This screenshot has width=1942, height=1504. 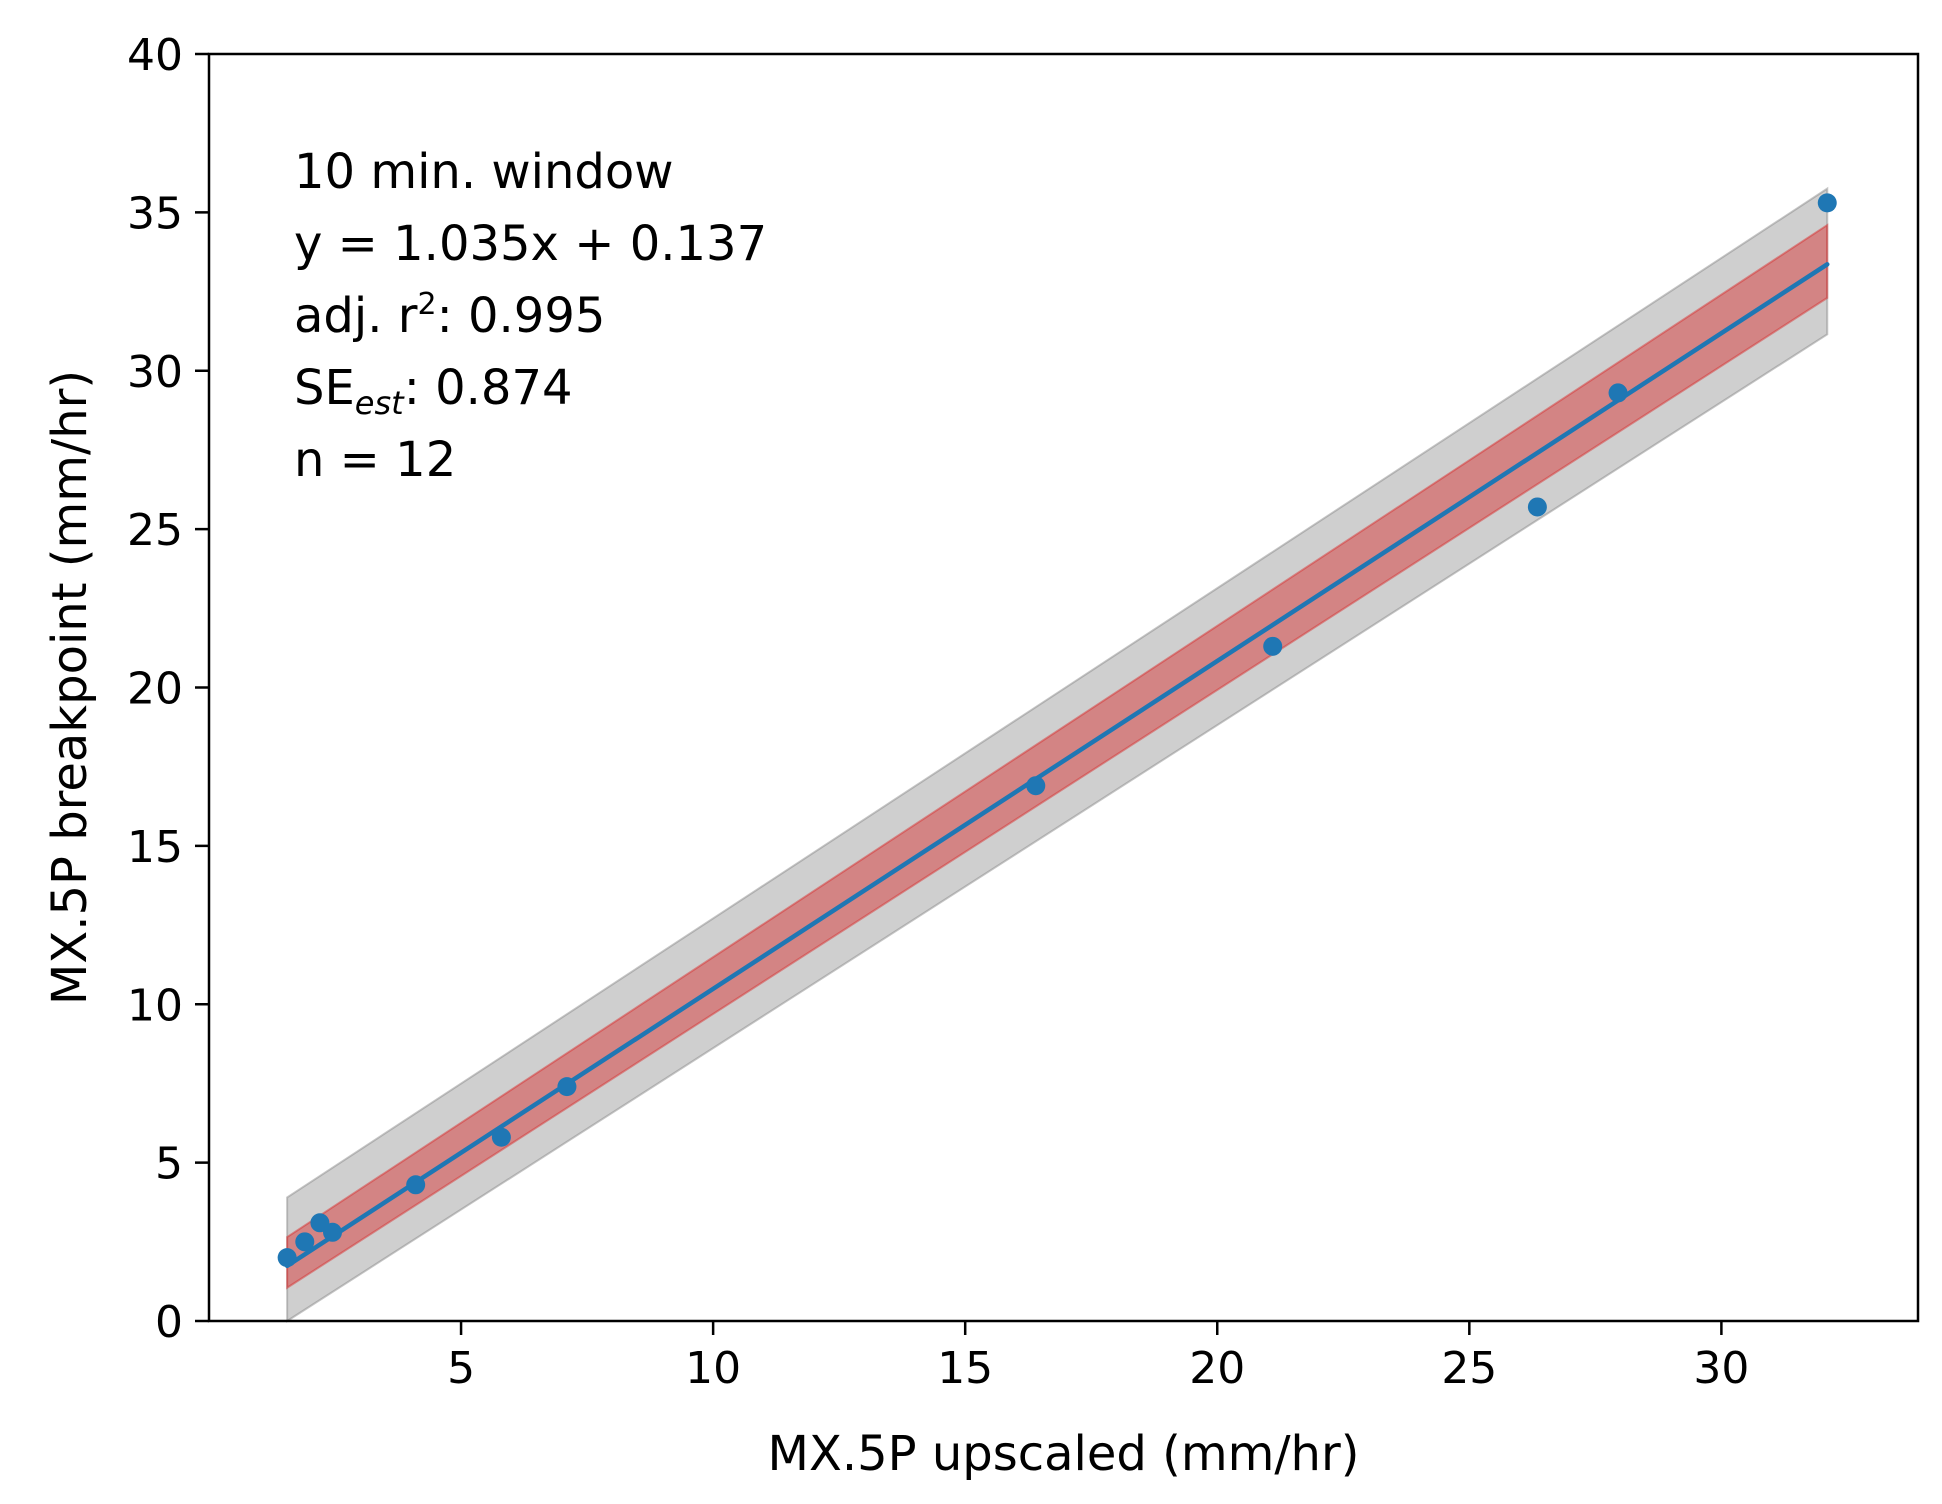 What do you see at coordinates (1217, 1368) in the screenshot?
I see `x-tick-label: 20` at bounding box center [1217, 1368].